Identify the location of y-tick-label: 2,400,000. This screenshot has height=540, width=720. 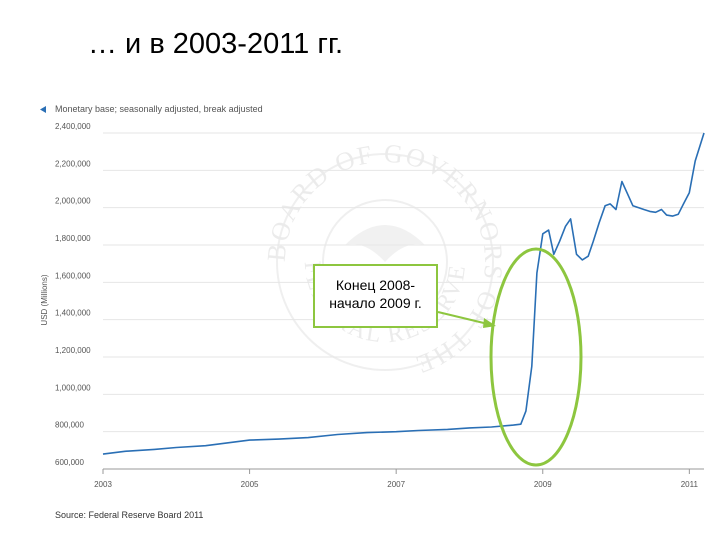
(73, 126).